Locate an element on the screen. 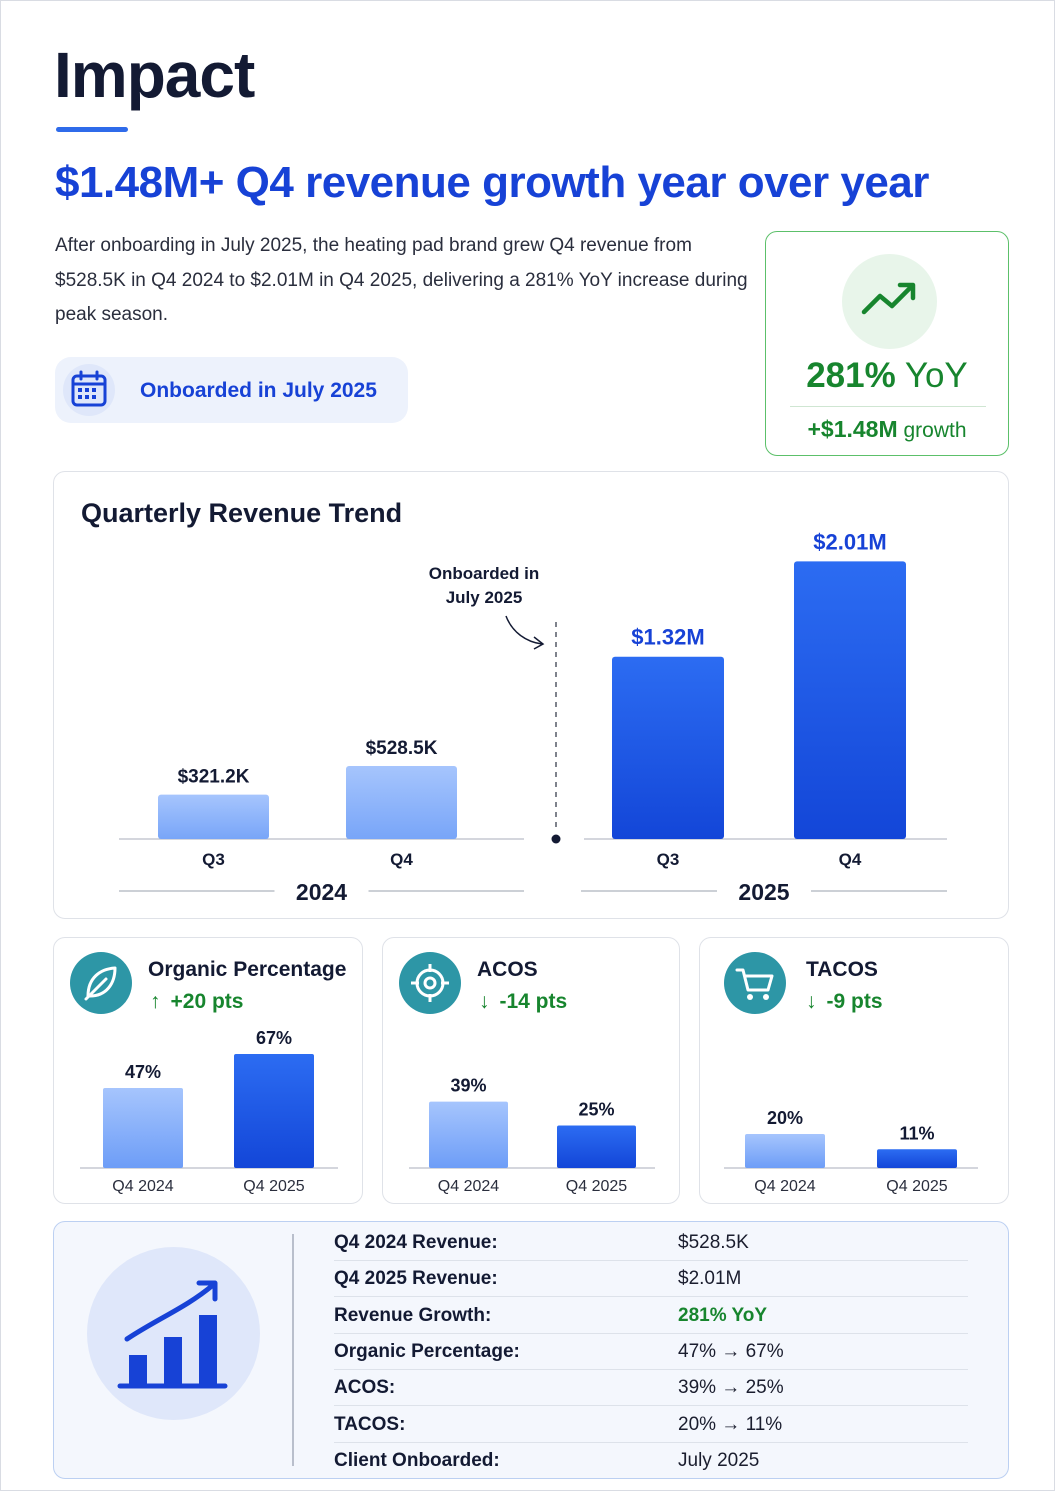 This screenshot has height=1491, width=1055. summary-row: Q4 2024 Revenue: $528.5K is located at coordinates (651, 1243).